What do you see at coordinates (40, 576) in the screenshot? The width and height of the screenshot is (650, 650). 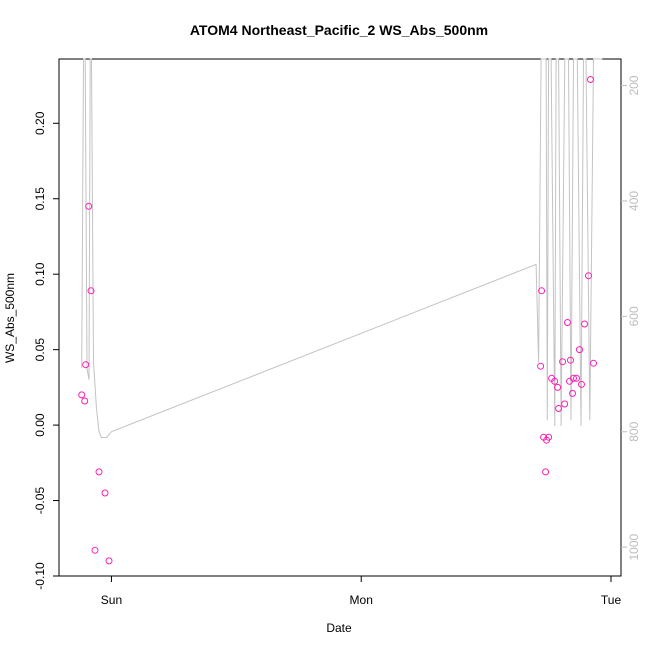 I see `y-tick-label: -0.10` at bounding box center [40, 576].